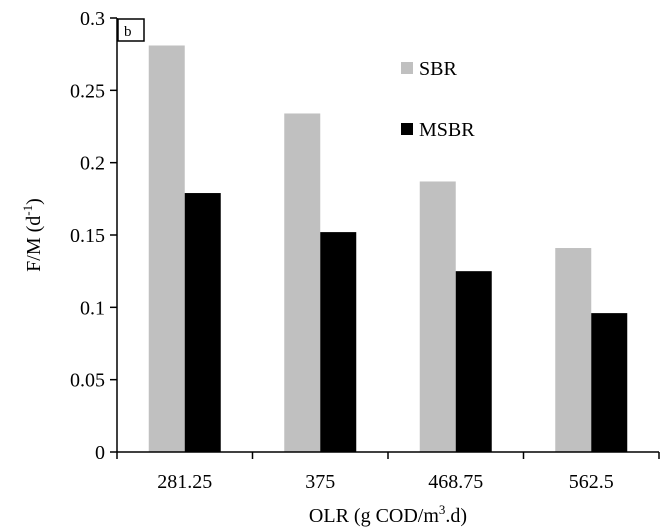 The height and width of the screenshot is (529, 666). What do you see at coordinates (388, 472) in the screenshot?
I see `x-ticks-group: 281.25 375 468.75 562.5` at bounding box center [388, 472].